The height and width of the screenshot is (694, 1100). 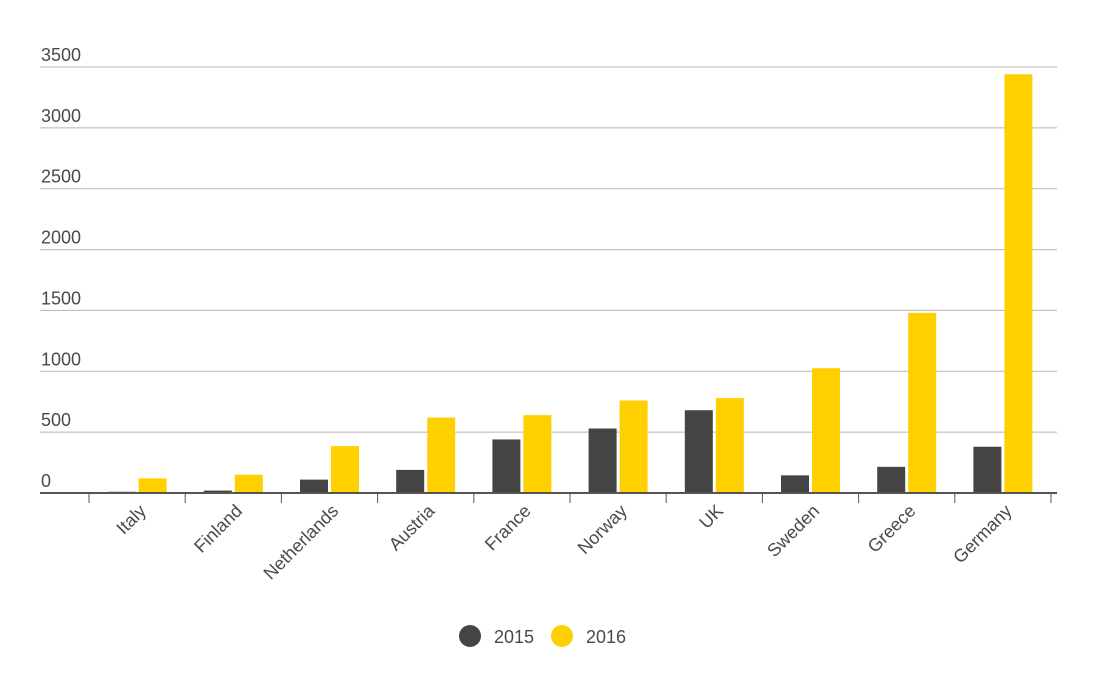 I want to click on x-tick-label: UK, so click(x=711, y=517).